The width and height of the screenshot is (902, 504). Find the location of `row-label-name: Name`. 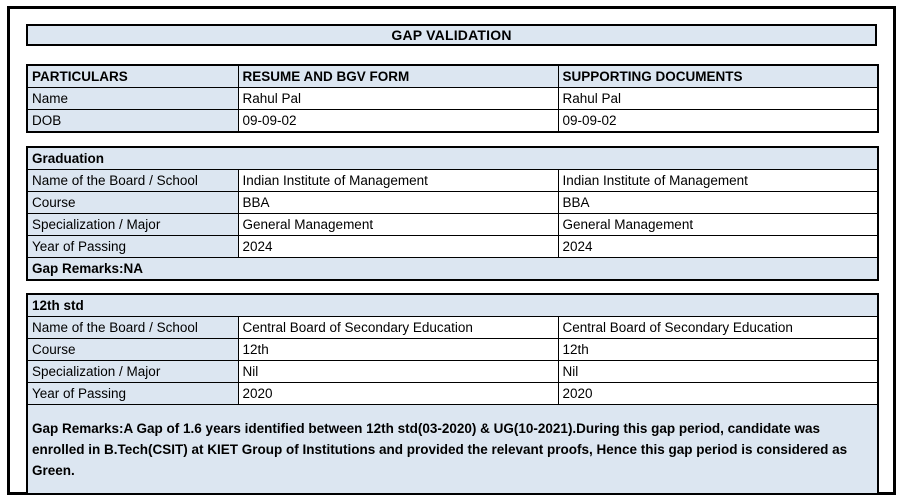

row-label-name: Name is located at coordinates (132, 98).